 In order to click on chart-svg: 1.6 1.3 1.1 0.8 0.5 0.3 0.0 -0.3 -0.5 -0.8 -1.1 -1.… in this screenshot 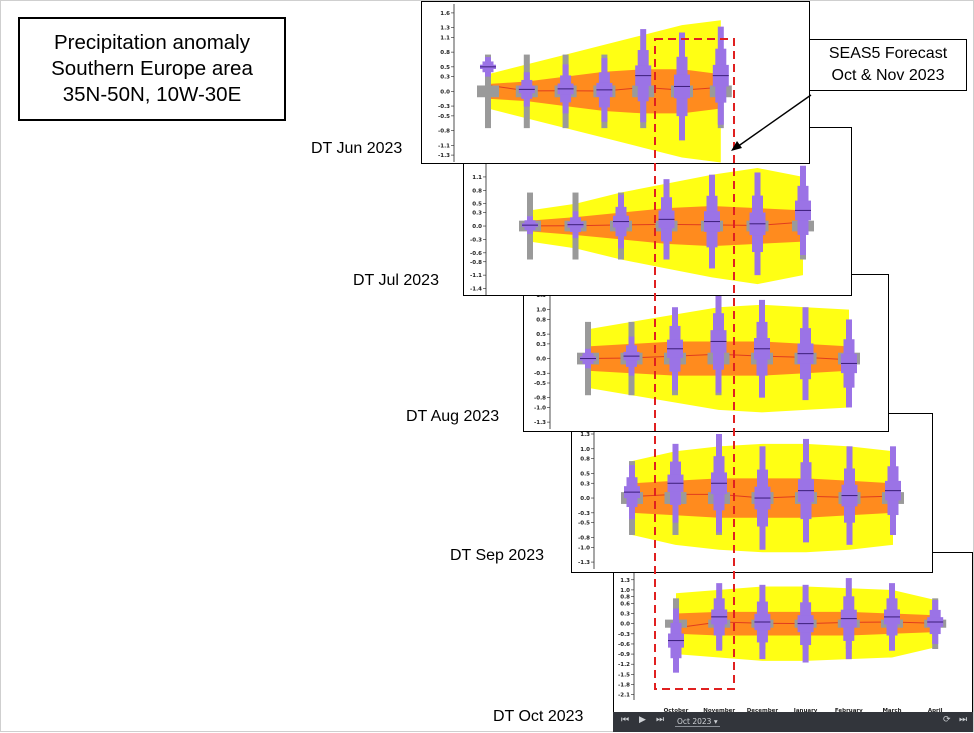, I will do `click(585, 83)`.